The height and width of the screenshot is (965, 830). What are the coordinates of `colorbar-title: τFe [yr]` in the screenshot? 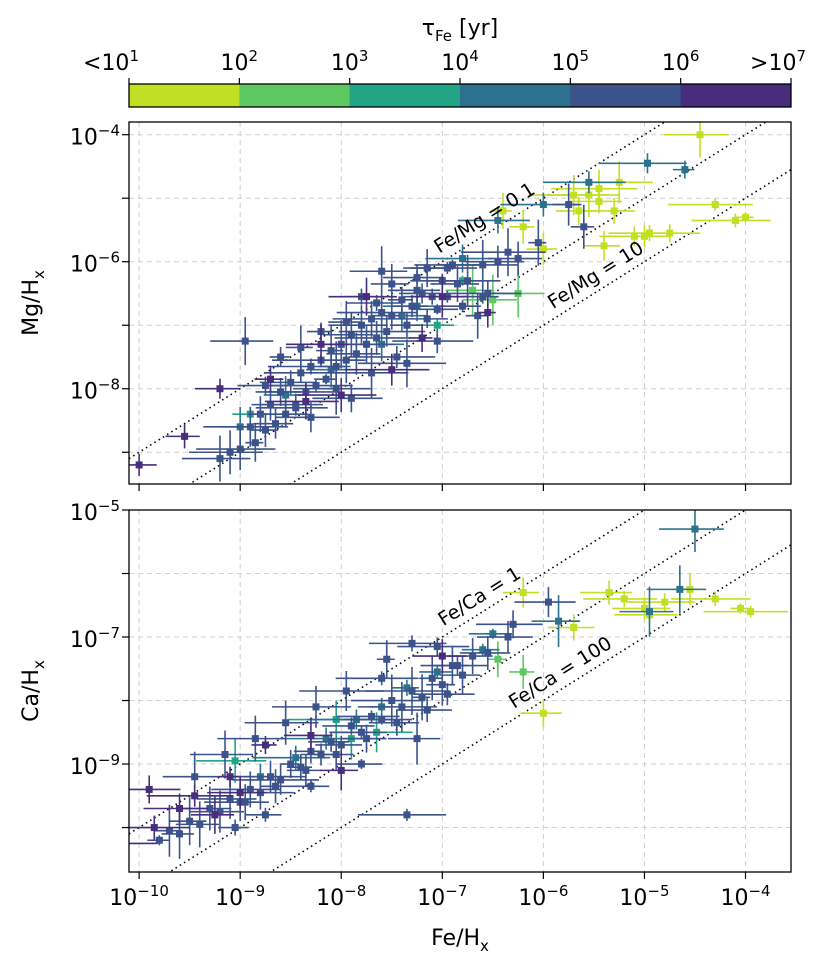 It's located at (460, 30).